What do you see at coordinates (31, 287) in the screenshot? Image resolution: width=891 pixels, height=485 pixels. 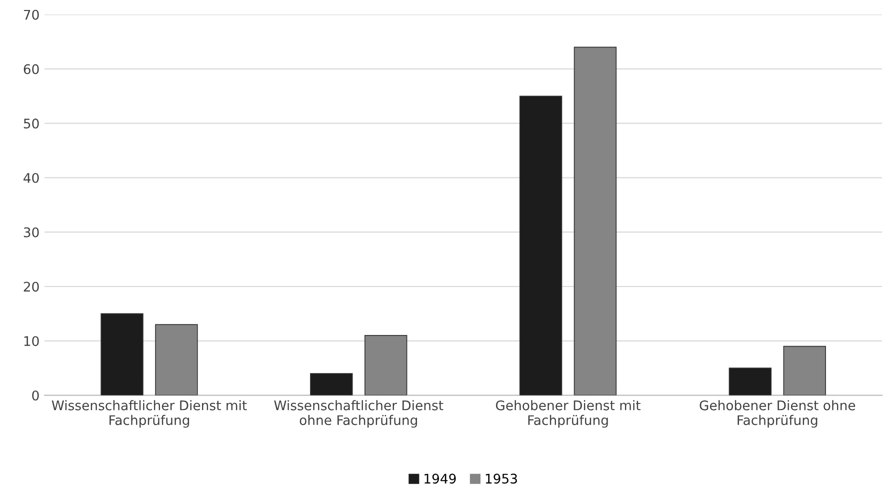 I see `y-tick-label: 20` at bounding box center [31, 287].